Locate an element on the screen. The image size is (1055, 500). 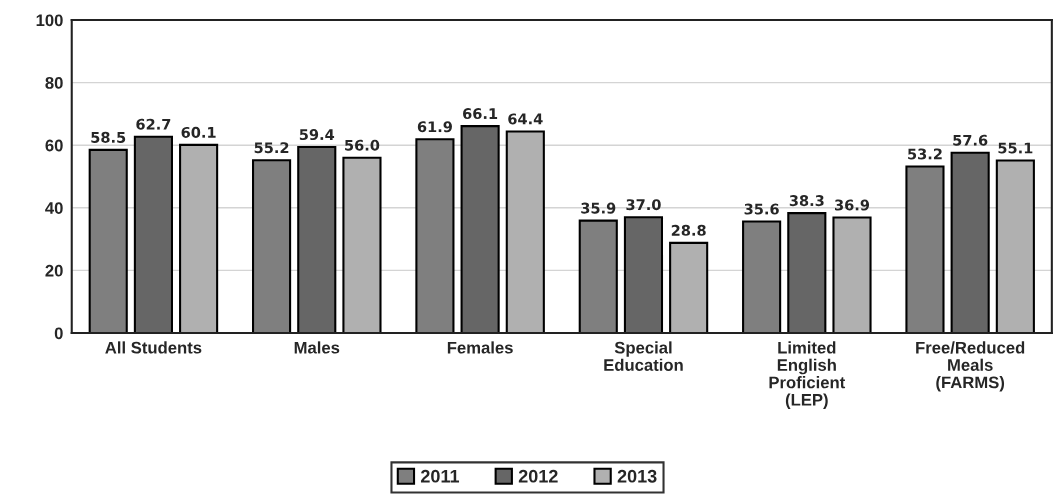
x-tick-label: Females is located at coordinates (480, 347).